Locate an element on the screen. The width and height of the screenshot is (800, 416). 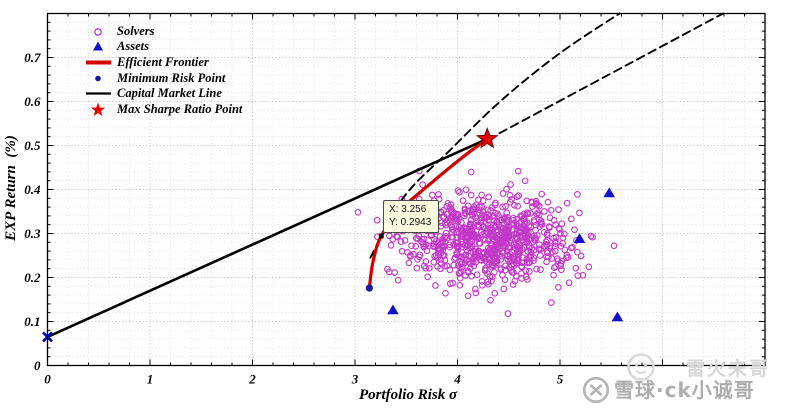
x-tick-label: 2 is located at coordinates (252, 379).